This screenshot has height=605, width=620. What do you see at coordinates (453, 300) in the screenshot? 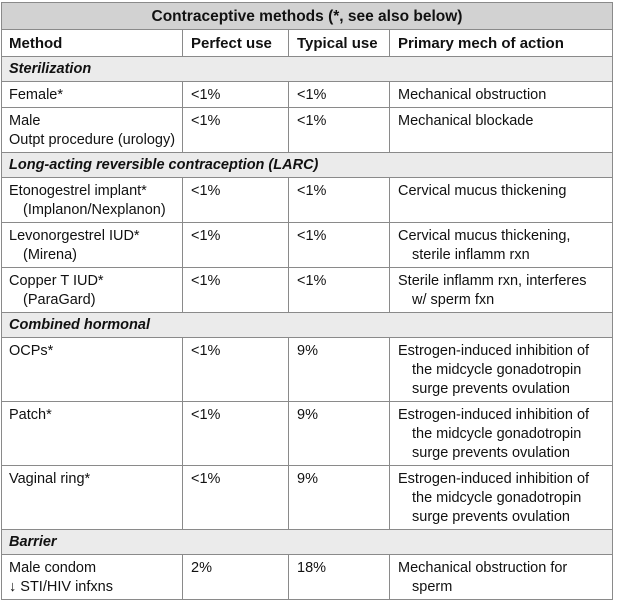
I see `cell-text: w/ sperm fxn` at bounding box center [453, 300].